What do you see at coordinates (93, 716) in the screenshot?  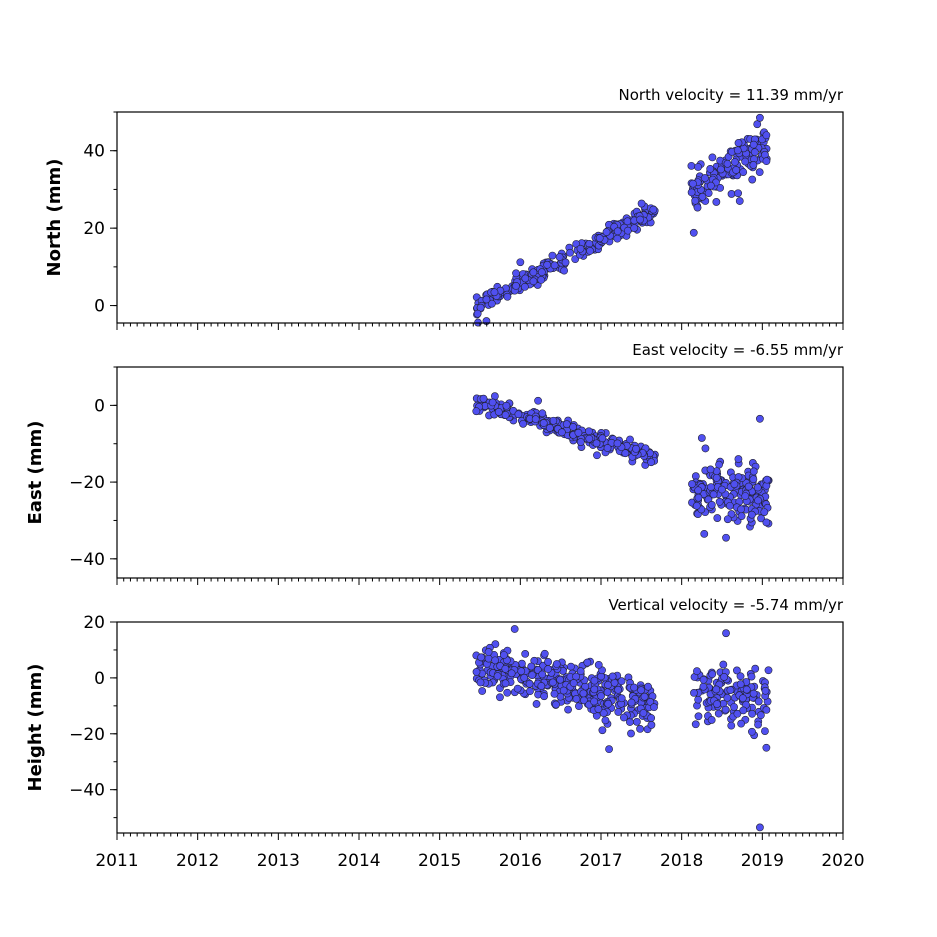 I see `y-axis: 20 0 −20 −40` at bounding box center [93, 716].